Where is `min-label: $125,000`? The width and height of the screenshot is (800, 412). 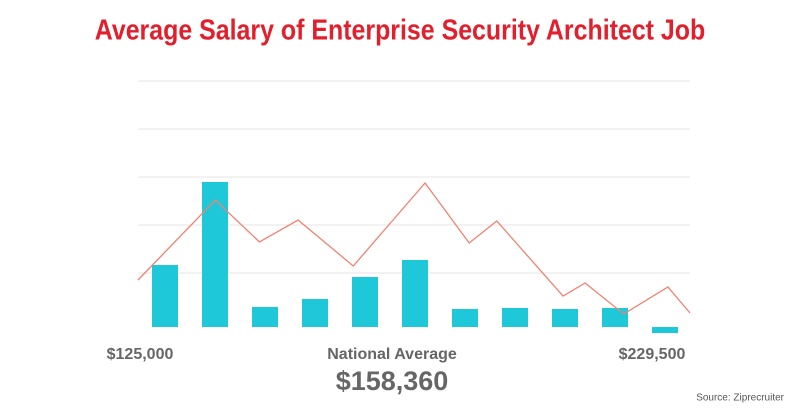 min-label: $125,000 is located at coordinates (140, 354).